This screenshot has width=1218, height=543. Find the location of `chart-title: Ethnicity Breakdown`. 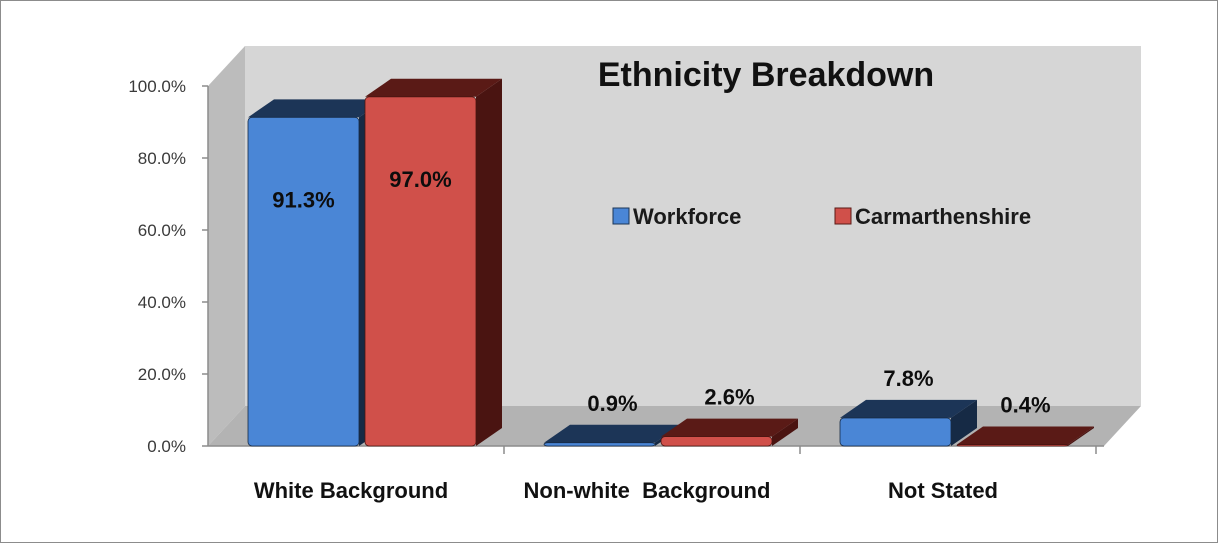

chart-title: Ethnicity Breakdown is located at coordinates (766, 75).